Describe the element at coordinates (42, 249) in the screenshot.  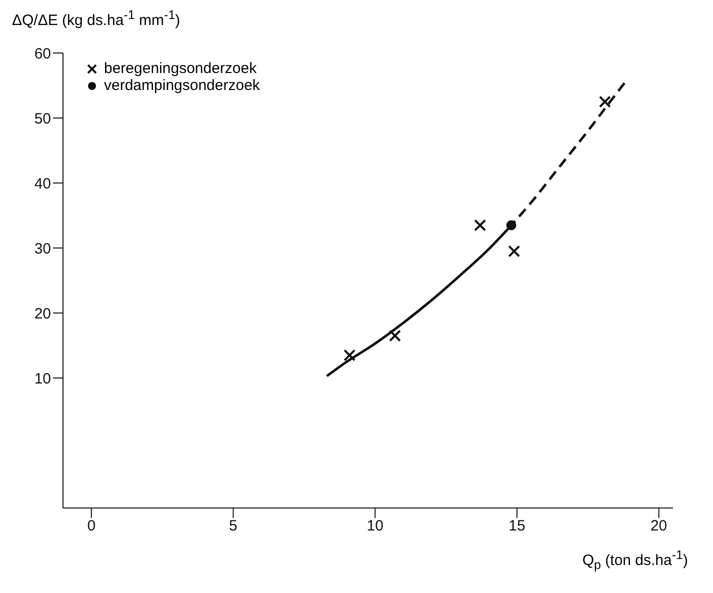
I see `y-tick-label: 30` at that location.